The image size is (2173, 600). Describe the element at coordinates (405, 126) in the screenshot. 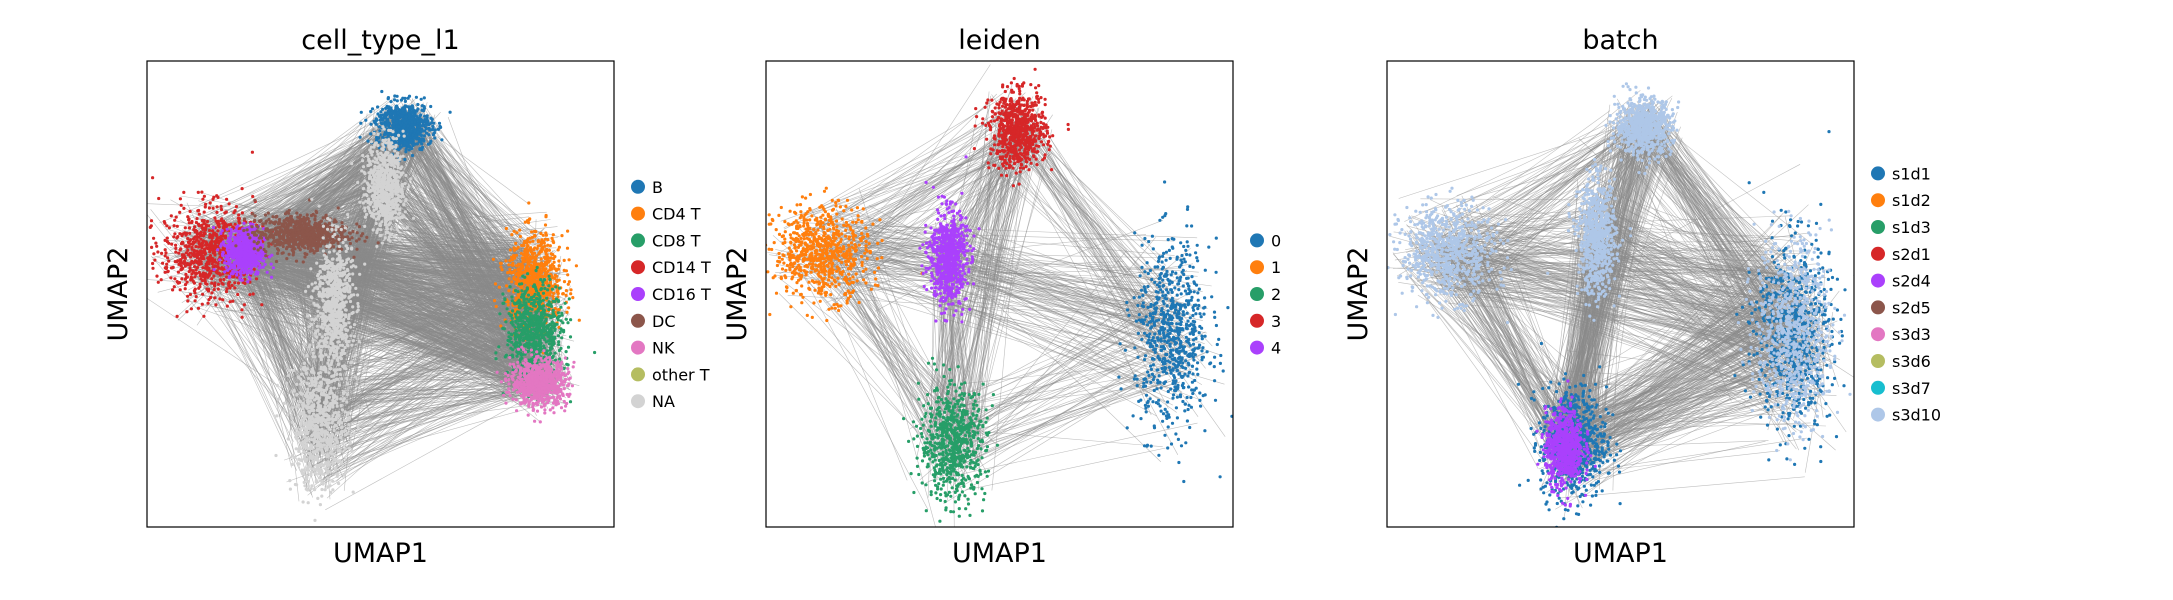

I see `cluster-B` at that location.